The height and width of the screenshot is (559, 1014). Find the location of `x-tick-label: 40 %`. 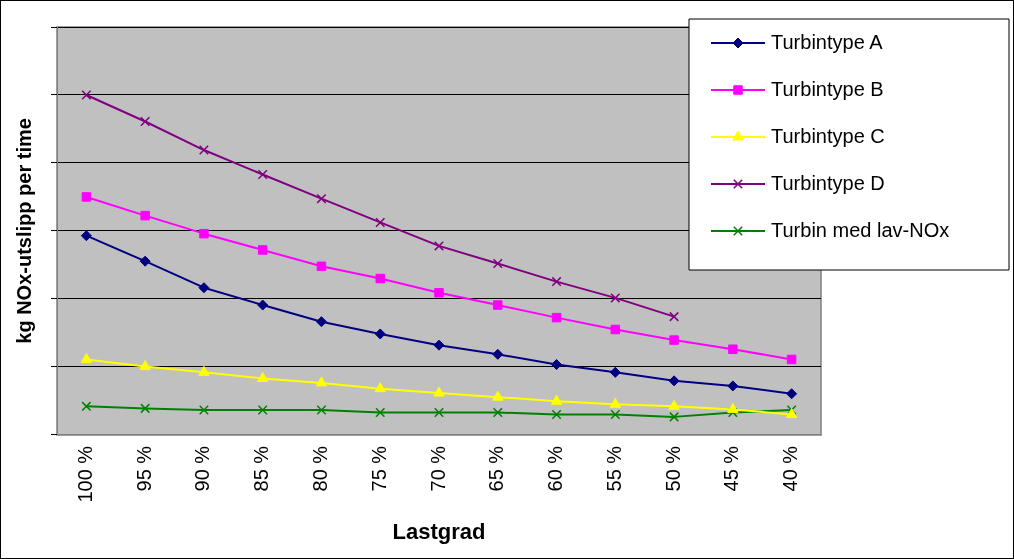

x-tick-label: 40 % is located at coordinates (790, 468).